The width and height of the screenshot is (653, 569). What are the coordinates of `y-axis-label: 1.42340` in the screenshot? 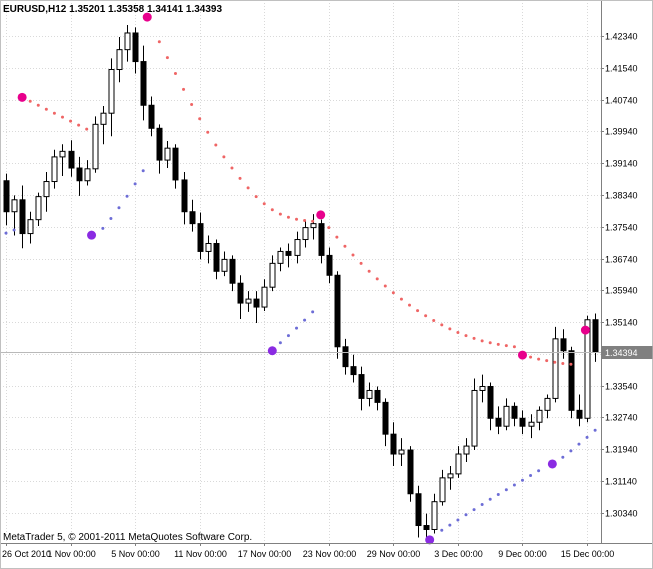 It's located at (621, 37).